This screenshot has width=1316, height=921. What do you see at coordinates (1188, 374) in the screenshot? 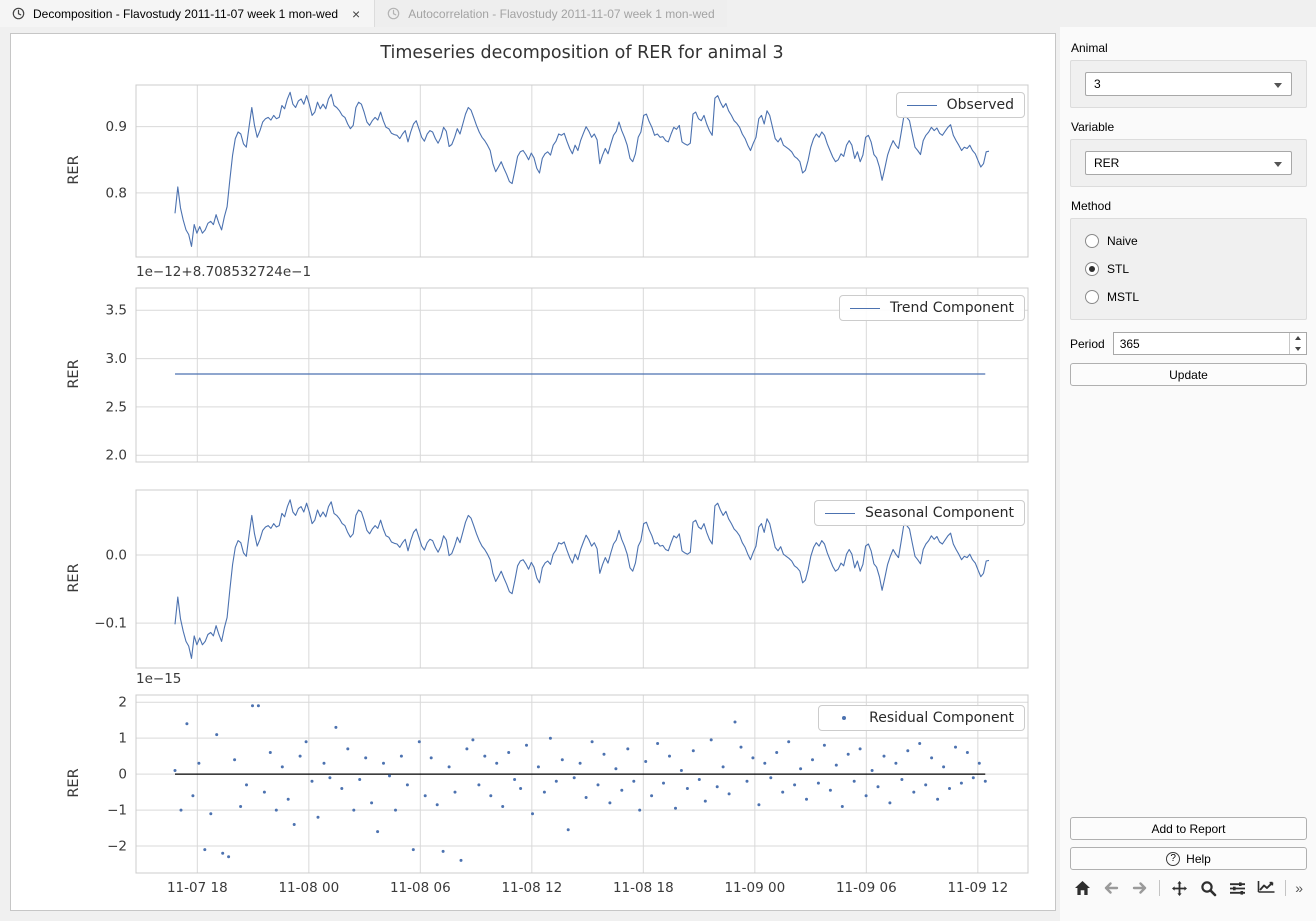
I see `update-button: Update` at bounding box center [1188, 374].